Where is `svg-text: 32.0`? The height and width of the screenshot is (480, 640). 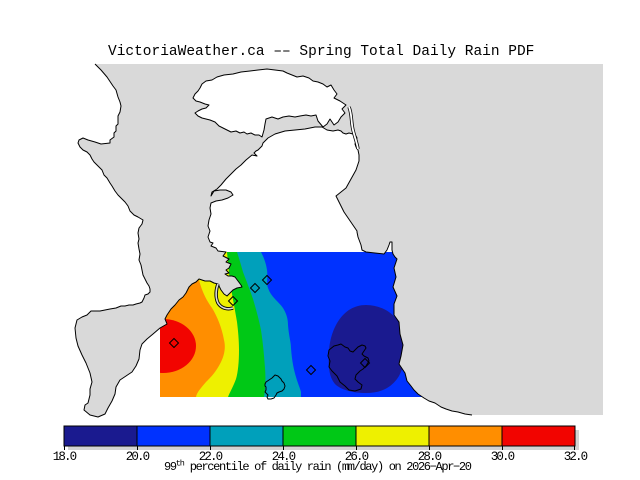
svg-text: 32.0 is located at coordinates (576, 457).